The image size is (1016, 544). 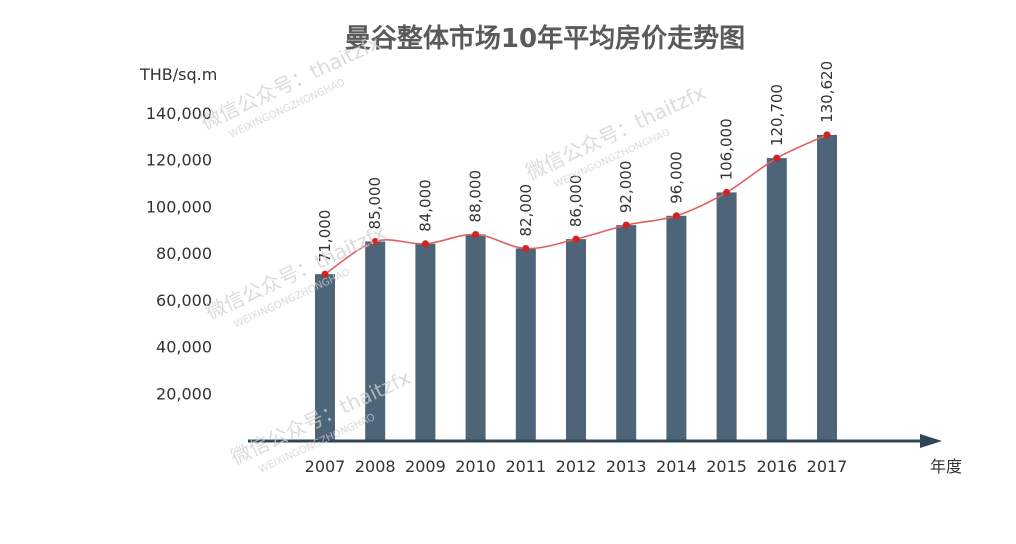 I want to click on y-tick-label: 60,000, so click(x=184, y=300).